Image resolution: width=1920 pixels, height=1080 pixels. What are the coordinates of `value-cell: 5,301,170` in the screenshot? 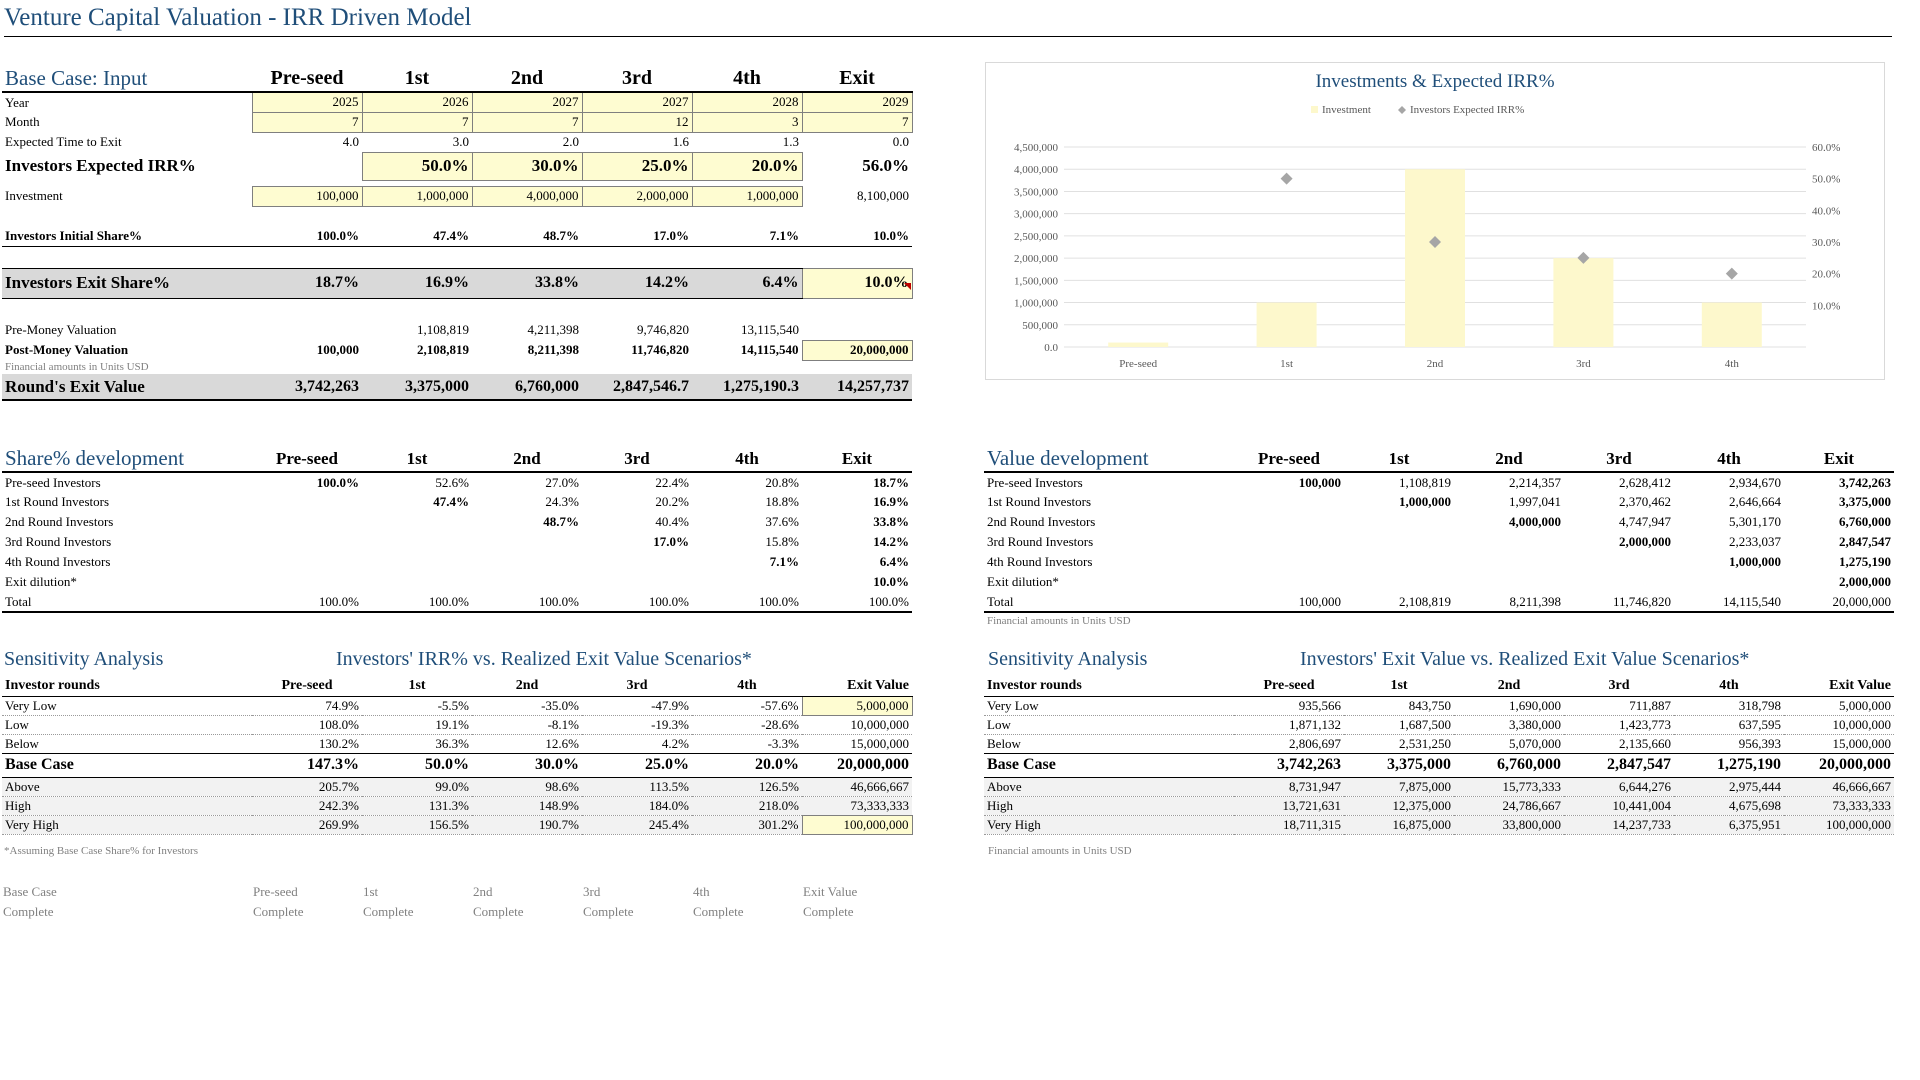 It's located at (1755, 521).